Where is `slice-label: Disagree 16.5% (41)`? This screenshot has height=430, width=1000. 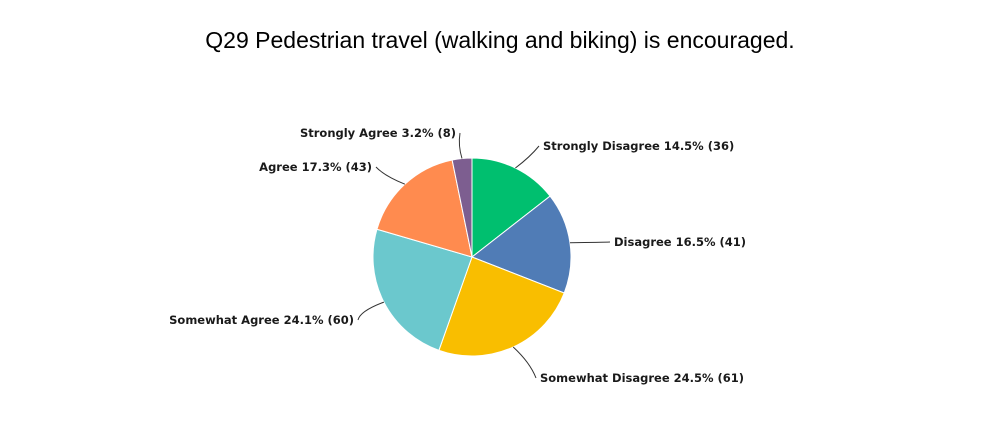
slice-label: Disagree 16.5% (41) is located at coordinates (680, 242).